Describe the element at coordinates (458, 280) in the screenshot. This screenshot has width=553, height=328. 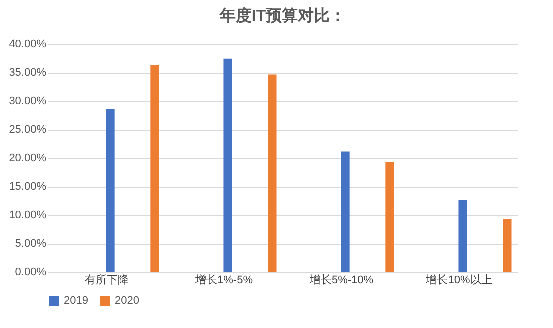
I see `x-tick-label: 增长10%以上` at that location.